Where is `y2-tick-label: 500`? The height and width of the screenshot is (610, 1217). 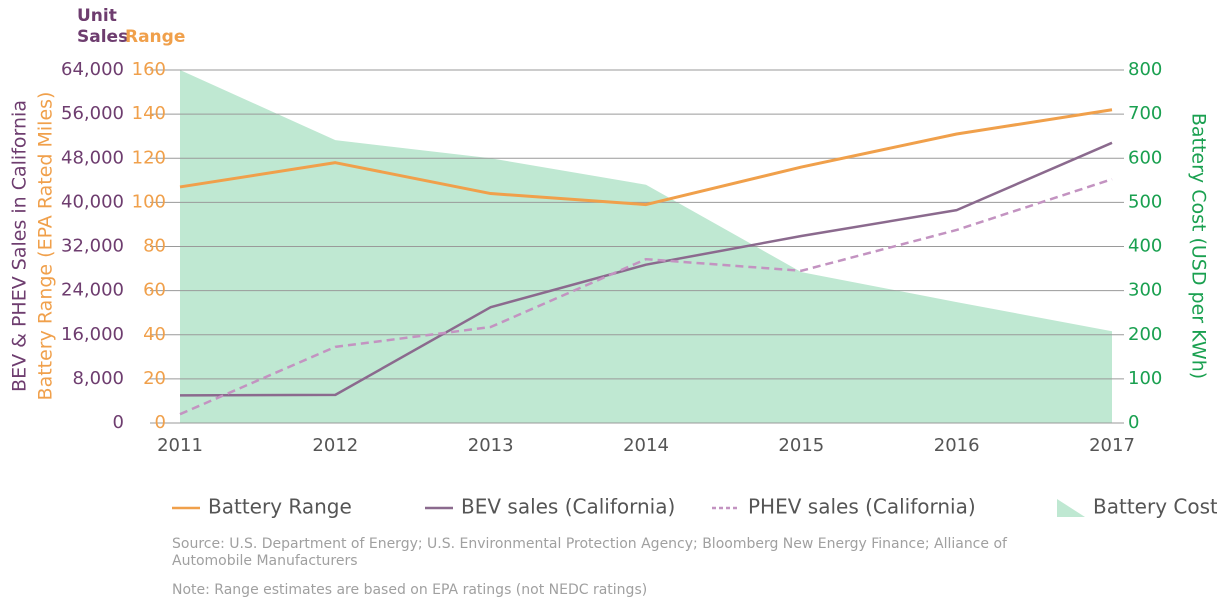
y2-tick-label: 500 is located at coordinates (1145, 201).